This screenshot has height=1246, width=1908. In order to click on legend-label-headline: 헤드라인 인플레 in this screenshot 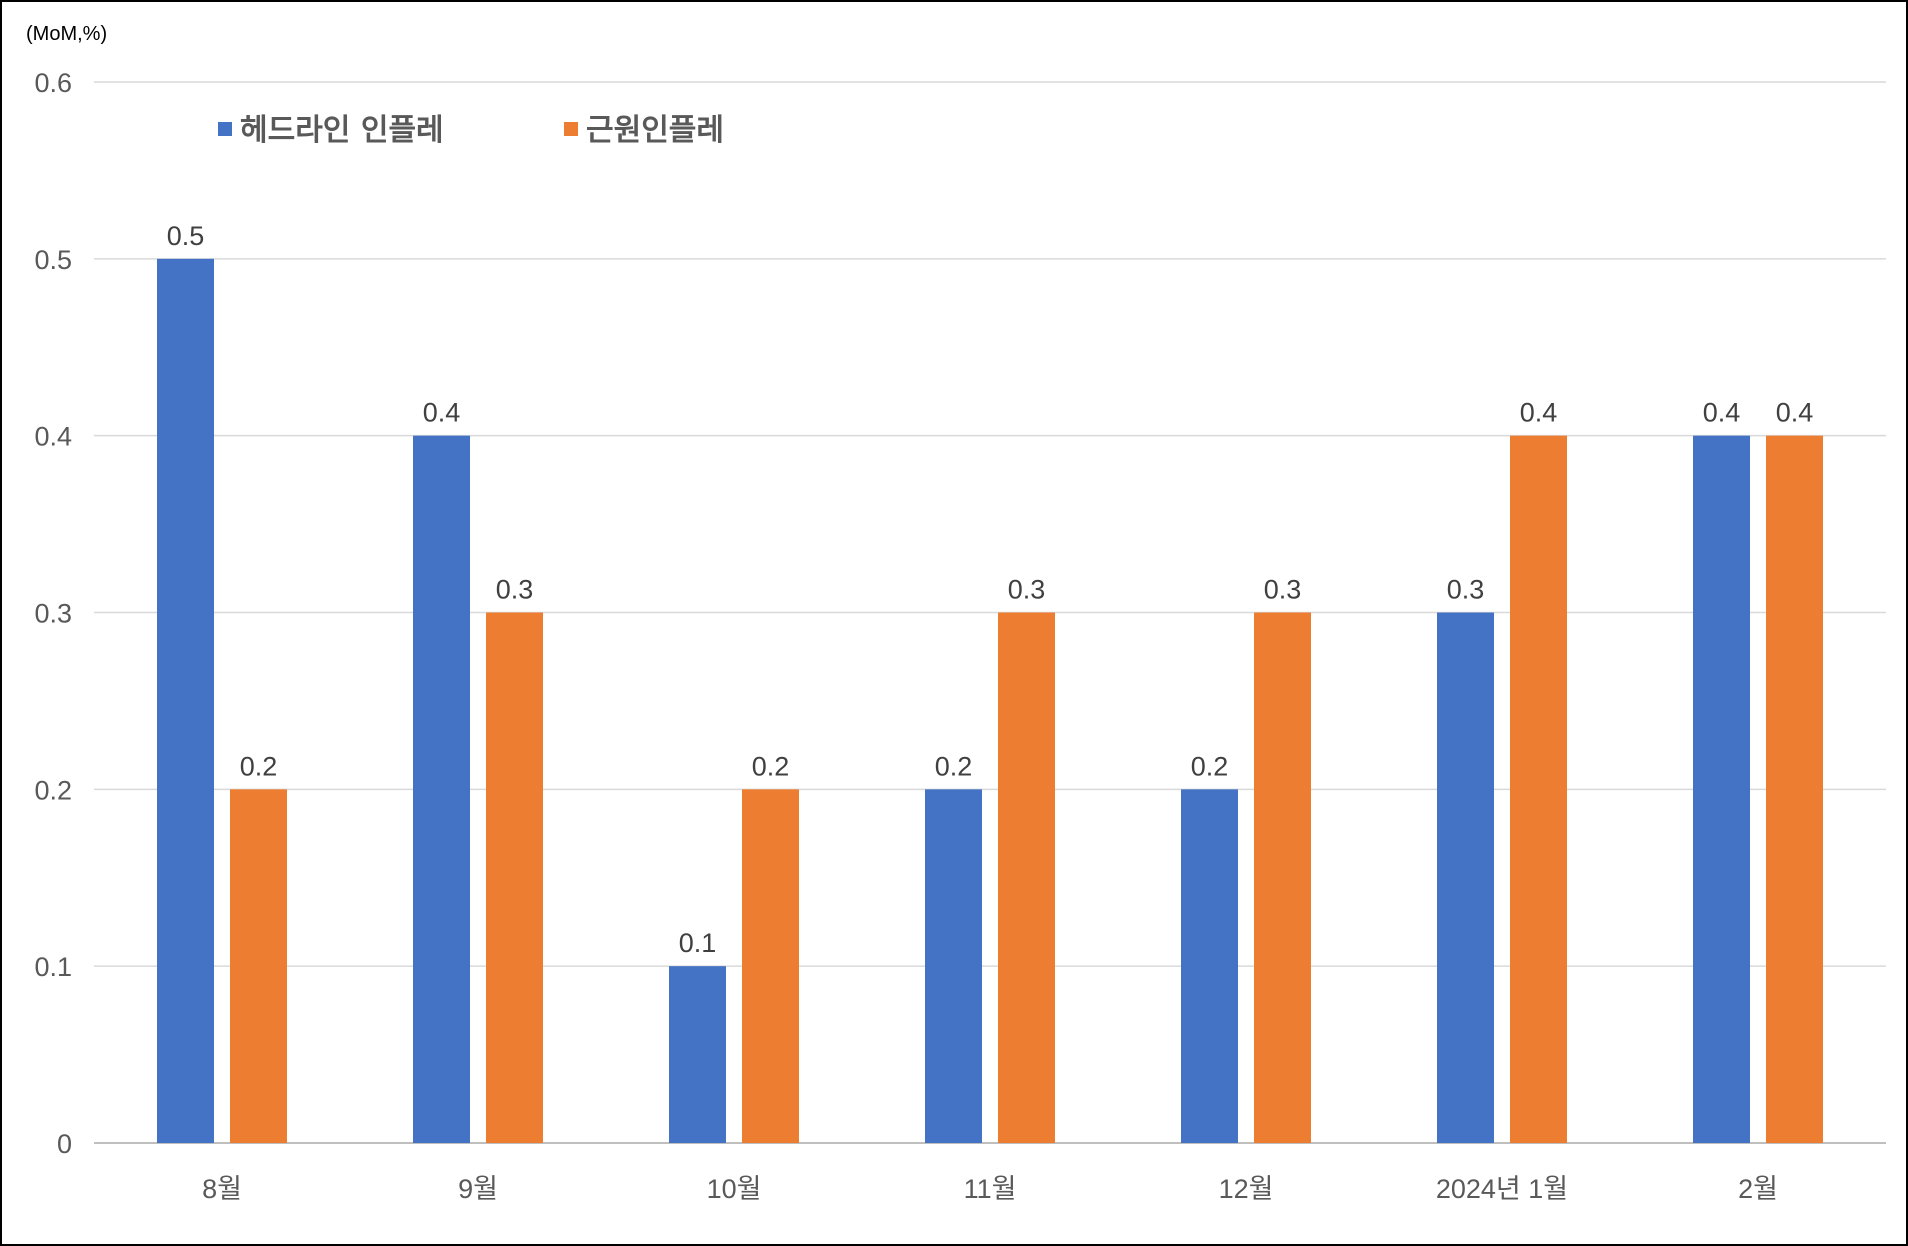, I will do `click(342, 130)`.